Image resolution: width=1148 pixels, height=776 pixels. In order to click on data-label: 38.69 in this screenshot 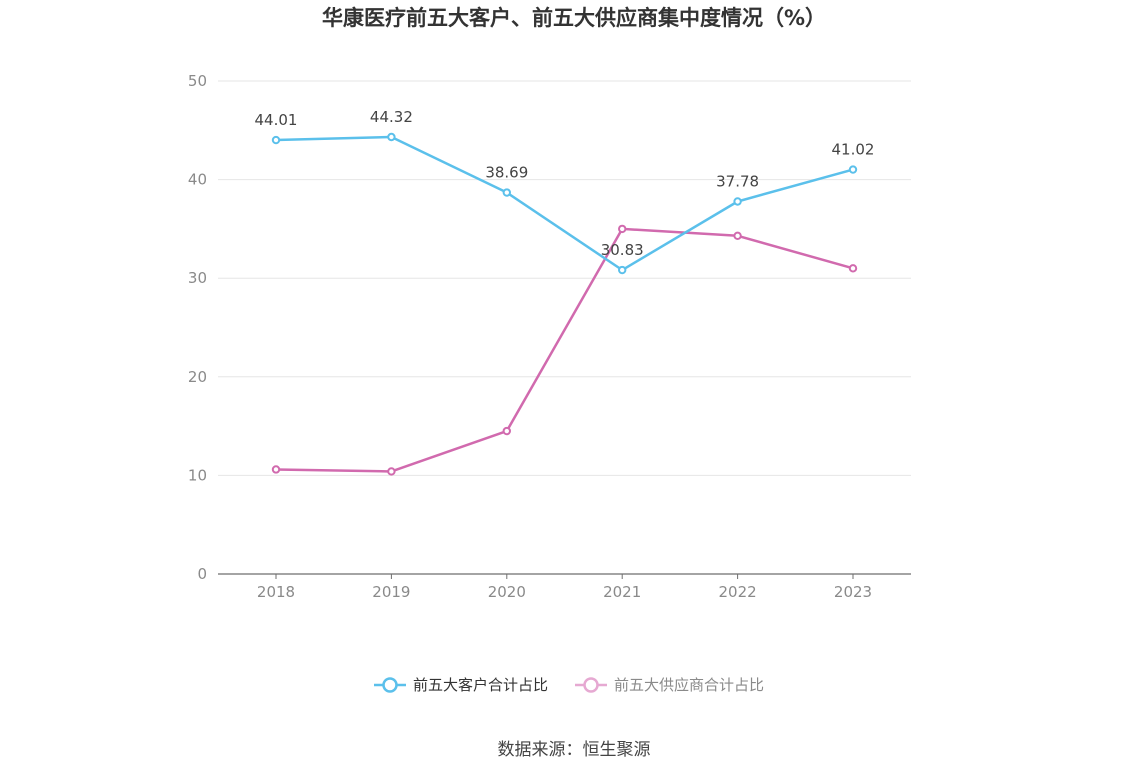, I will do `click(506, 173)`.